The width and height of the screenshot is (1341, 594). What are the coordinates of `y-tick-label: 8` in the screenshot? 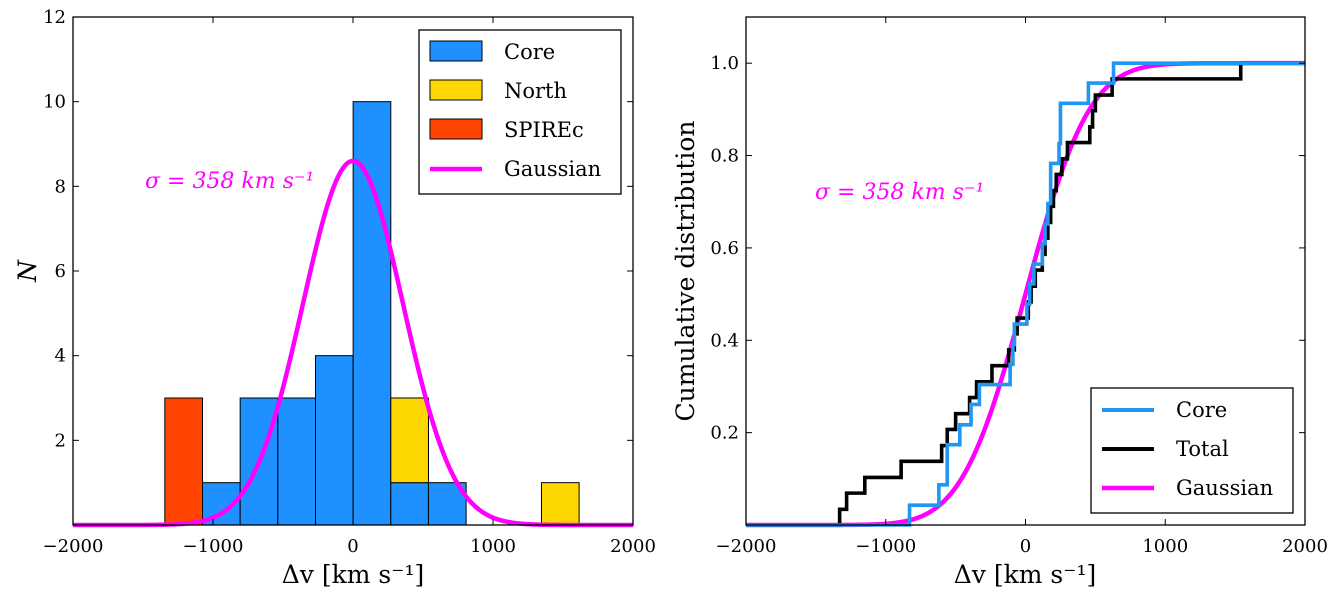 It's located at (60, 186).